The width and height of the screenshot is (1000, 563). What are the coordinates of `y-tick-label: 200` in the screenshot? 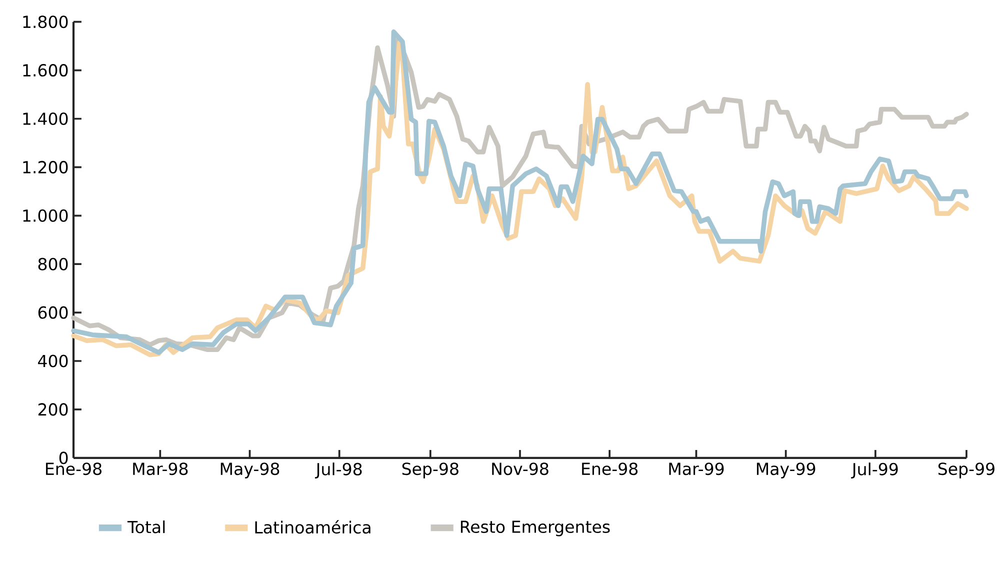 It's located at (53, 409).